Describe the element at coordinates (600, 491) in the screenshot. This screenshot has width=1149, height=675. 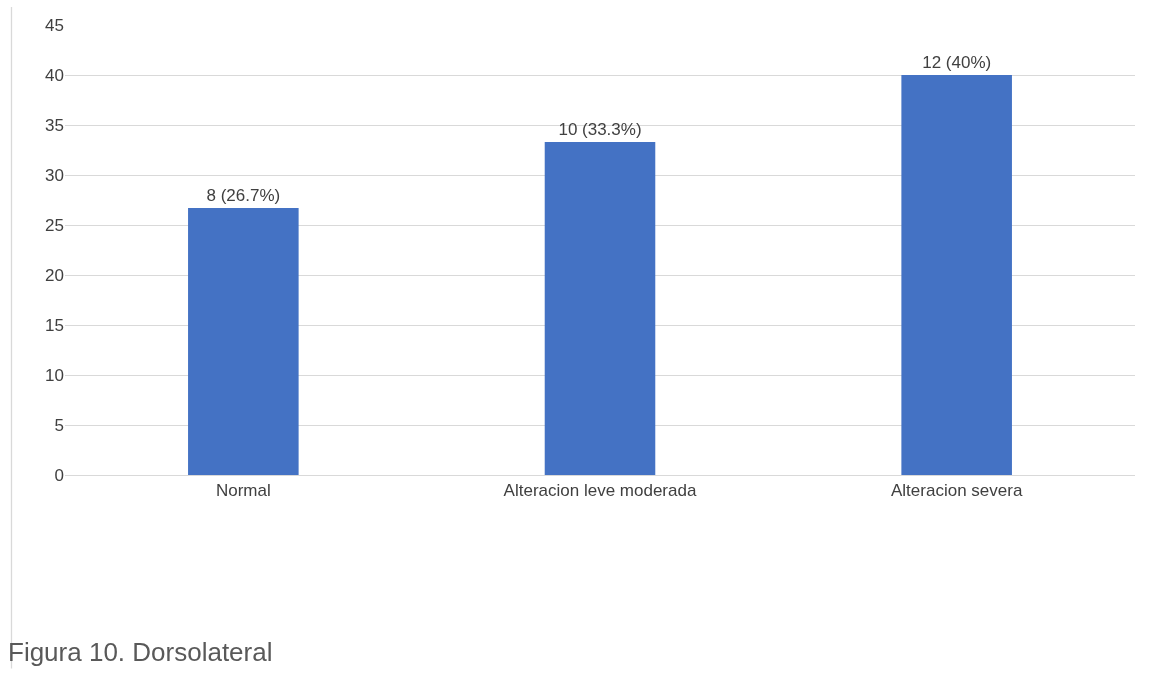
I see `x-tick-label: Alteracion leve moderada` at that location.